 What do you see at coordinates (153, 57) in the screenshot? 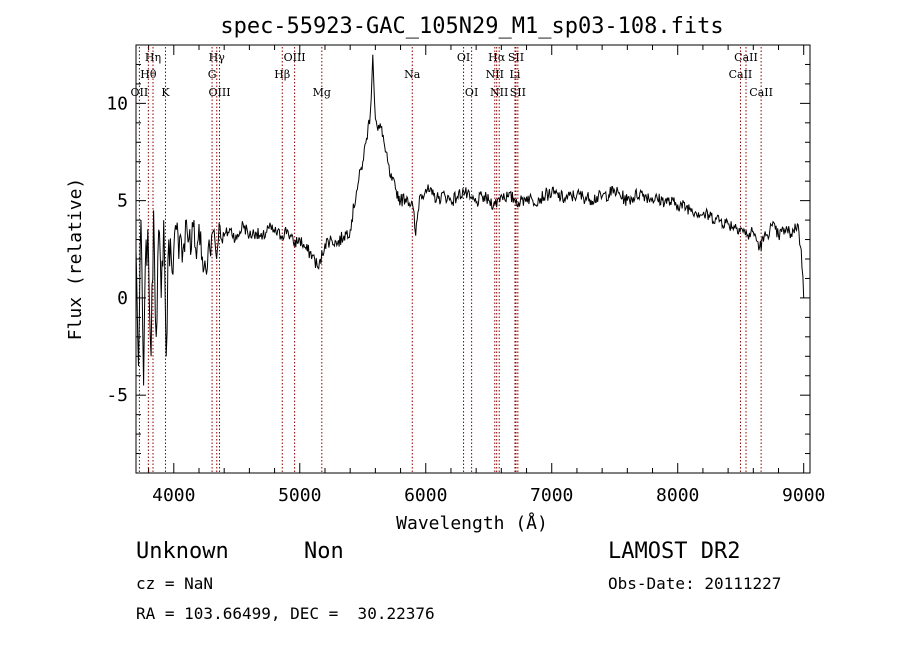
I see `line-marker-label: Hη` at bounding box center [153, 57].